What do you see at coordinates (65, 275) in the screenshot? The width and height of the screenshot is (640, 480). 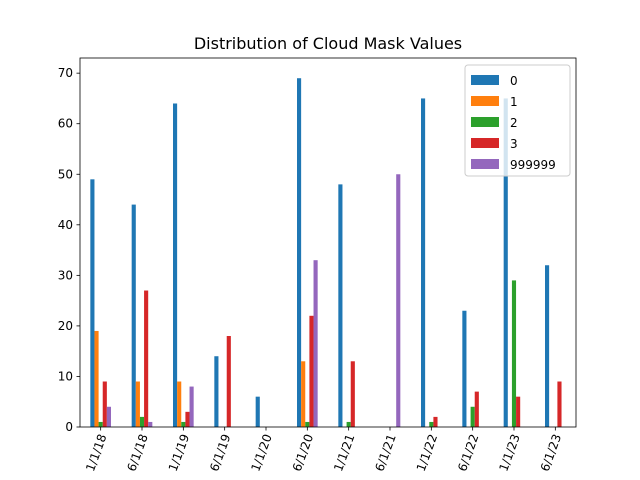 I see `y-tick-label: 30` at bounding box center [65, 275].